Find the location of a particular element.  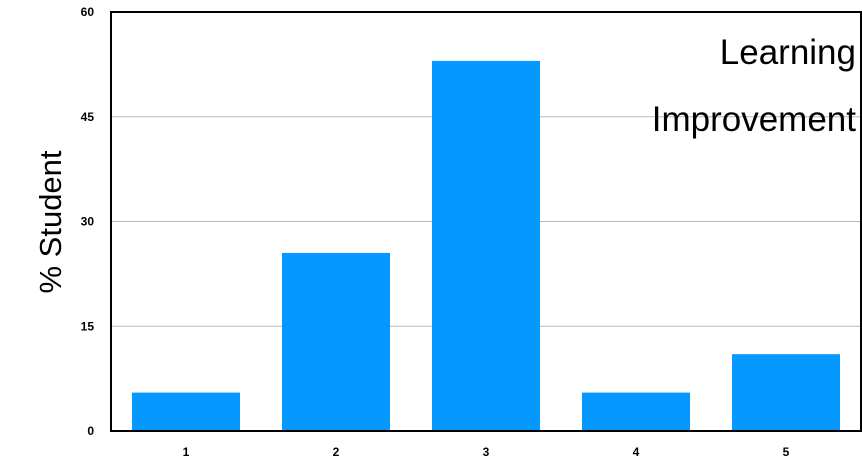

x-tick-label: 2 is located at coordinates (336, 452).